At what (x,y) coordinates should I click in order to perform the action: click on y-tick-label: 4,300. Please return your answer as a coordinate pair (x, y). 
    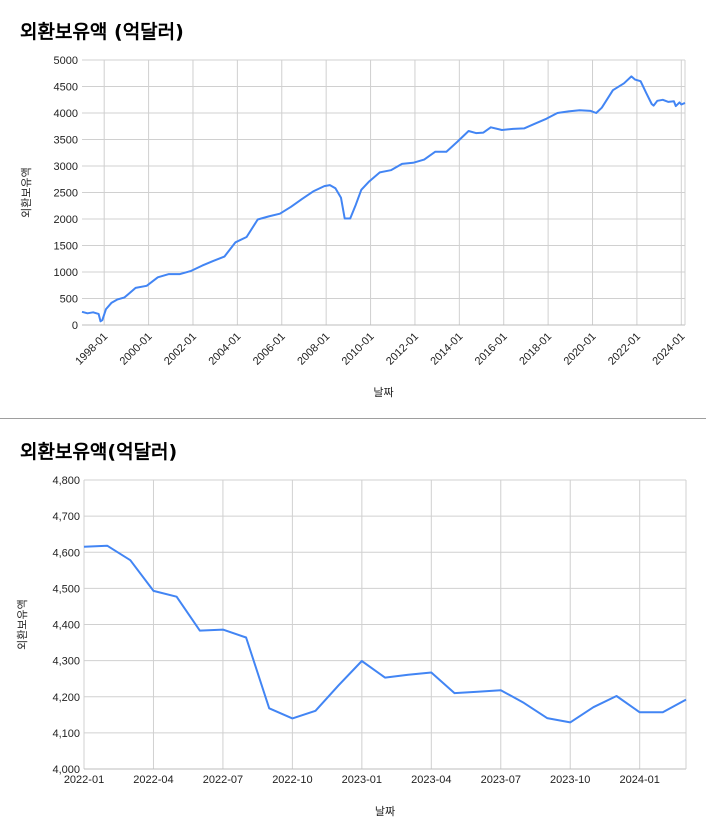
    Looking at the image, I should click on (66, 662).